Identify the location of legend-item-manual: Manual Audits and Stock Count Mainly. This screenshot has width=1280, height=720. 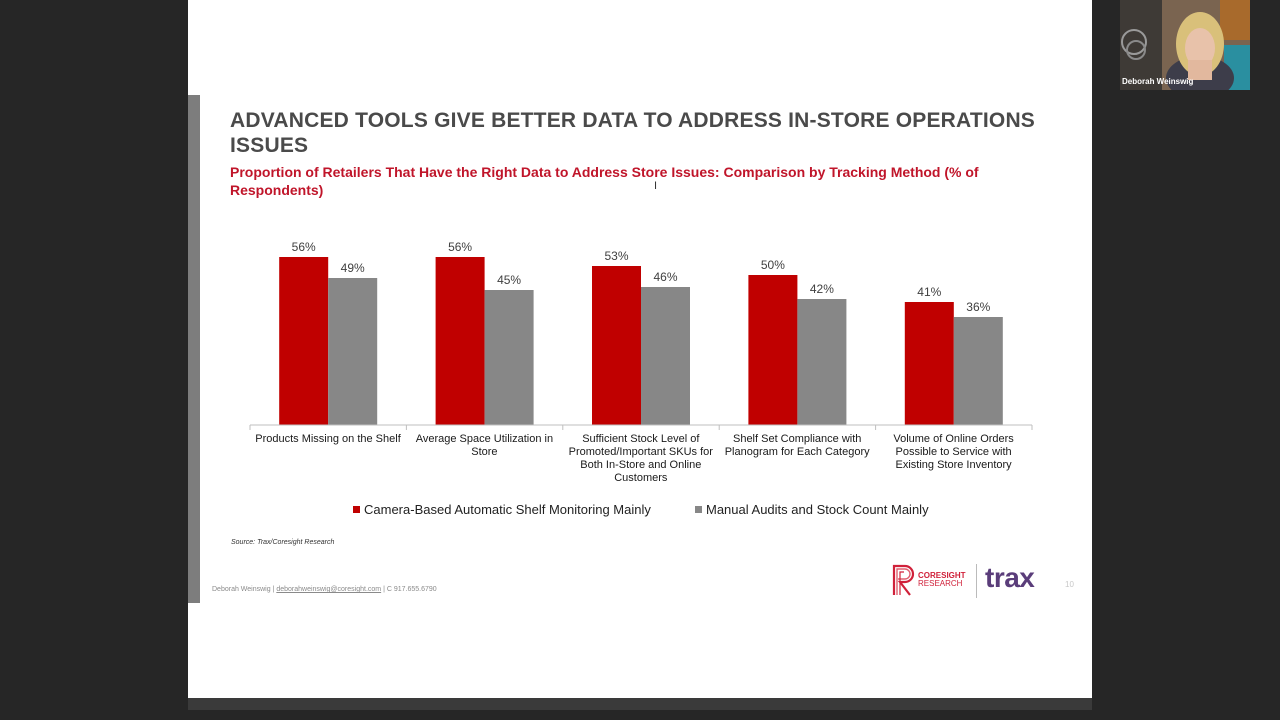
(812, 509).